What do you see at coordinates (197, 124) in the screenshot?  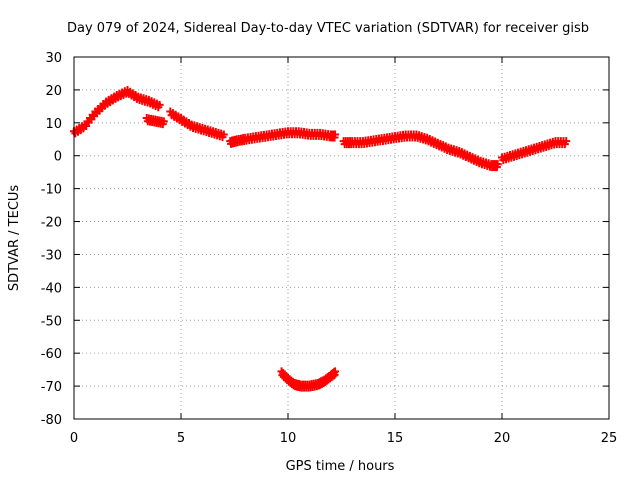 I see `series-main-track-mid` at bounding box center [197, 124].